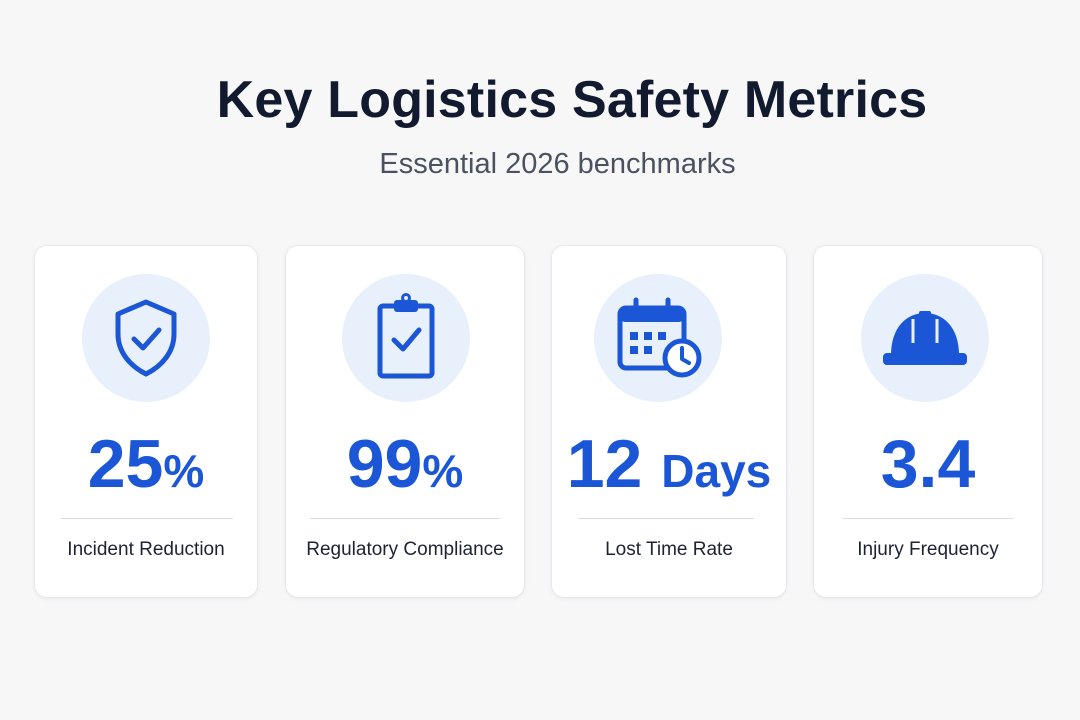  I want to click on page-subtitle: Essential 2026 benchmarks, so click(557, 164).